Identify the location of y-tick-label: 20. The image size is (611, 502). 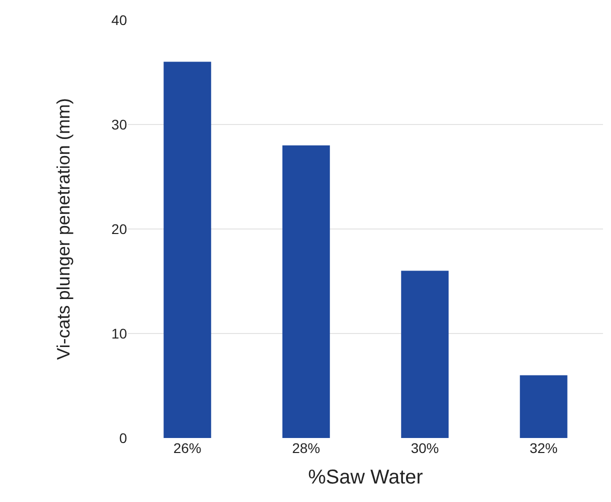
(119, 228).